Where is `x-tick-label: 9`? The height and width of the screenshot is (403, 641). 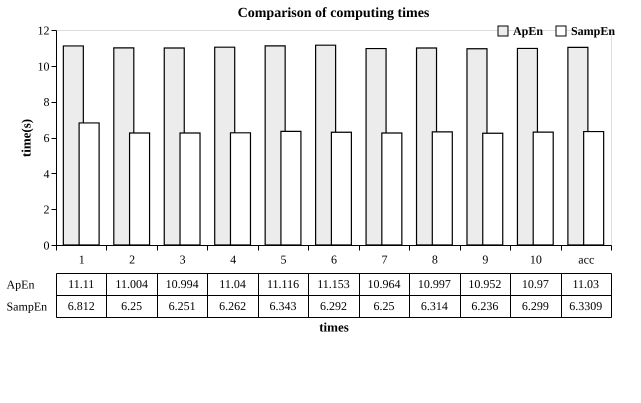 x-tick-label: 9 is located at coordinates (485, 259).